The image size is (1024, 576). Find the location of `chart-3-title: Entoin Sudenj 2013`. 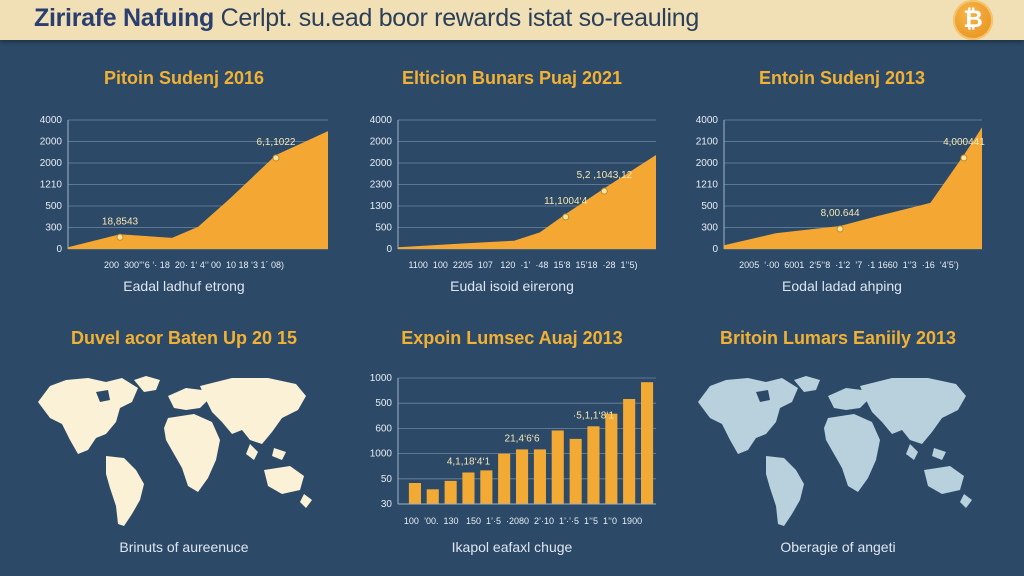

chart-3-title: Entoin Sudenj 2013 is located at coordinates (842, 78).